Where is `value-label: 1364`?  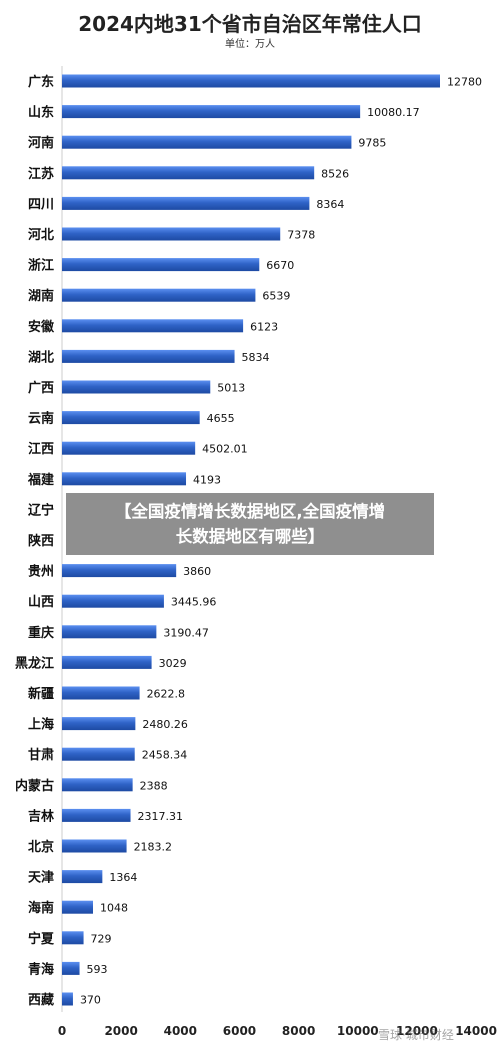 value-label: 1364 is located at coordinates (123, 877).